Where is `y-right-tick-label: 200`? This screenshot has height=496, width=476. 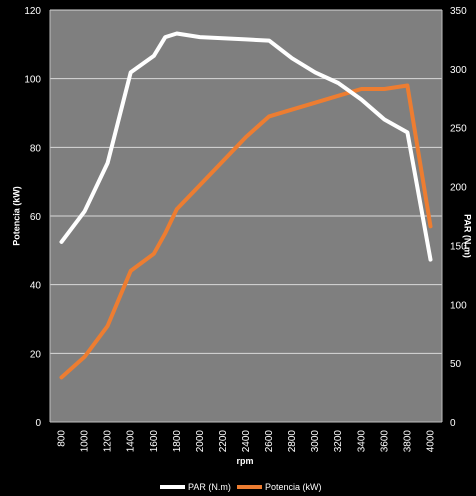 y-right-tick-label: 200 is located at coordinates (458, 188).